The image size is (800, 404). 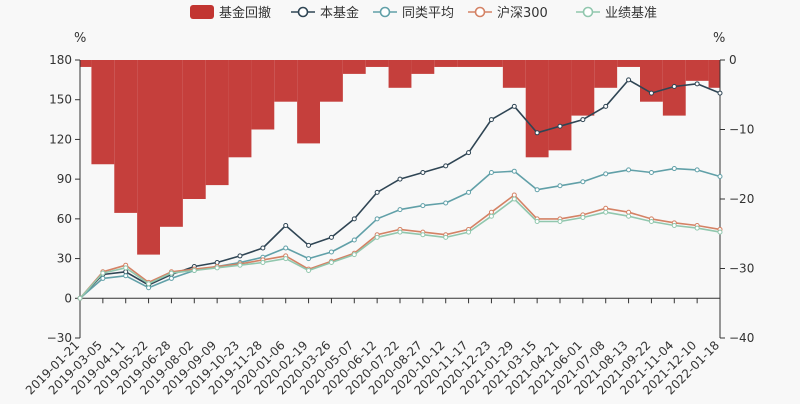 What do you see at coordinates (508, 13) in the screenshot?
I see `legend-item: 沪深300` at bounding box center [508, 13].